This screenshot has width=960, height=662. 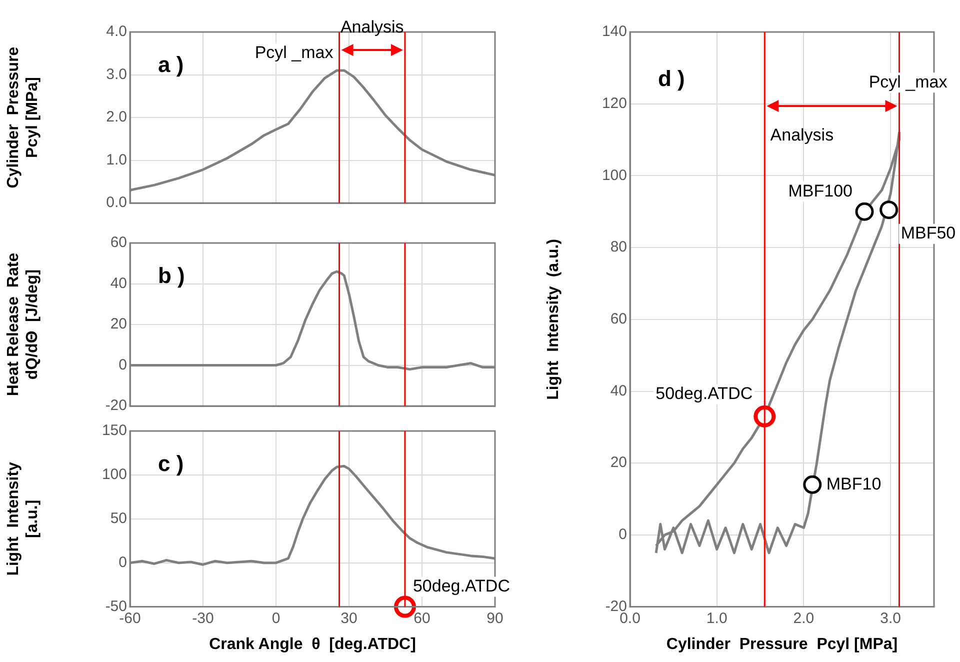 I want to click on x-tick-label: 3.0, so click(x=890, y=618).